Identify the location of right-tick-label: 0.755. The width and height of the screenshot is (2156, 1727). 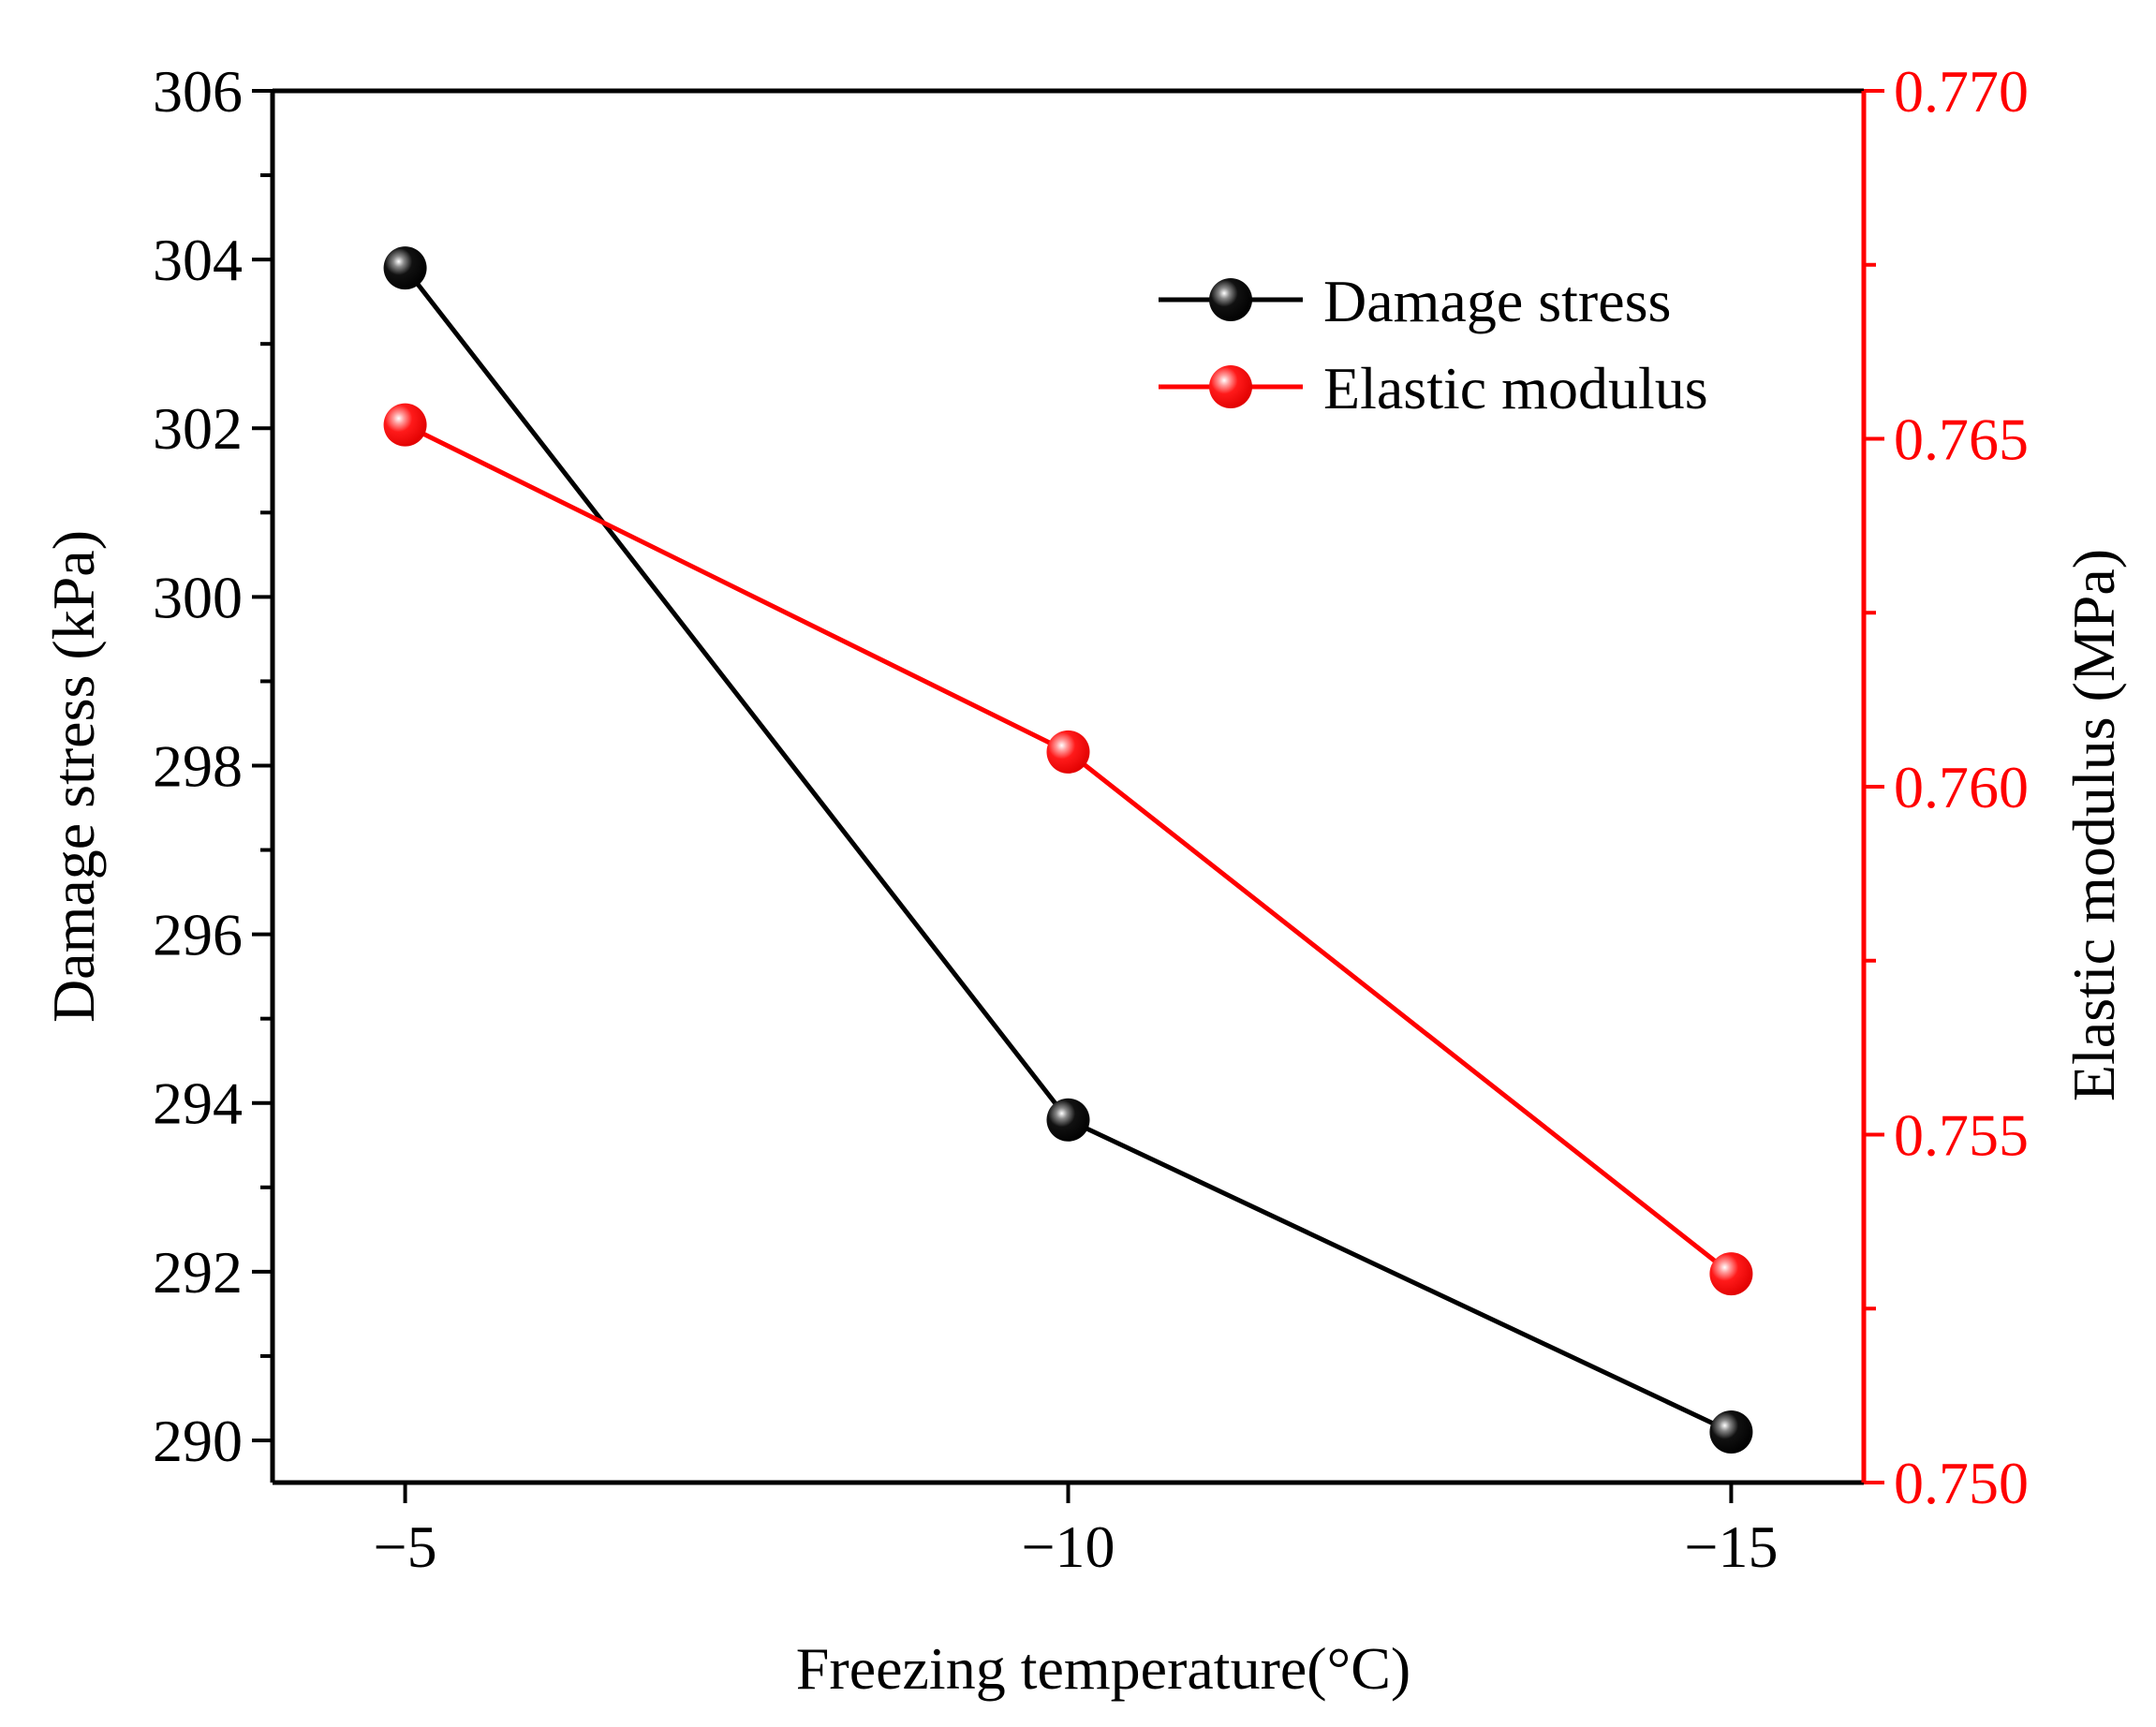
(1961, 1136).